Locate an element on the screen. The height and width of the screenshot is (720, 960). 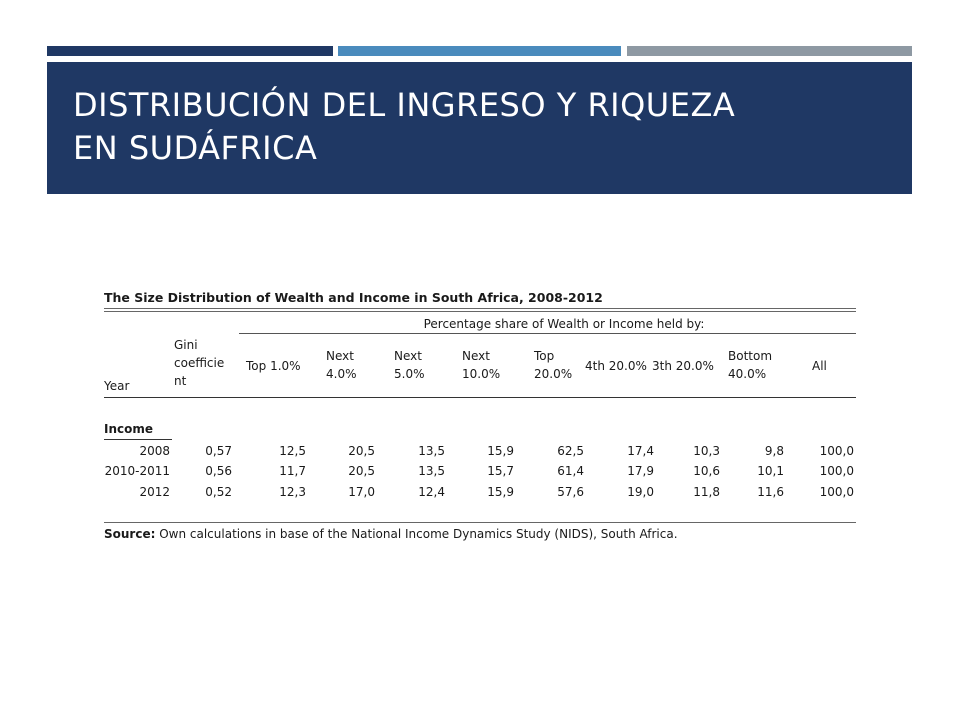
cell-4th20: 17,9 is located at coordinates (640, 471).